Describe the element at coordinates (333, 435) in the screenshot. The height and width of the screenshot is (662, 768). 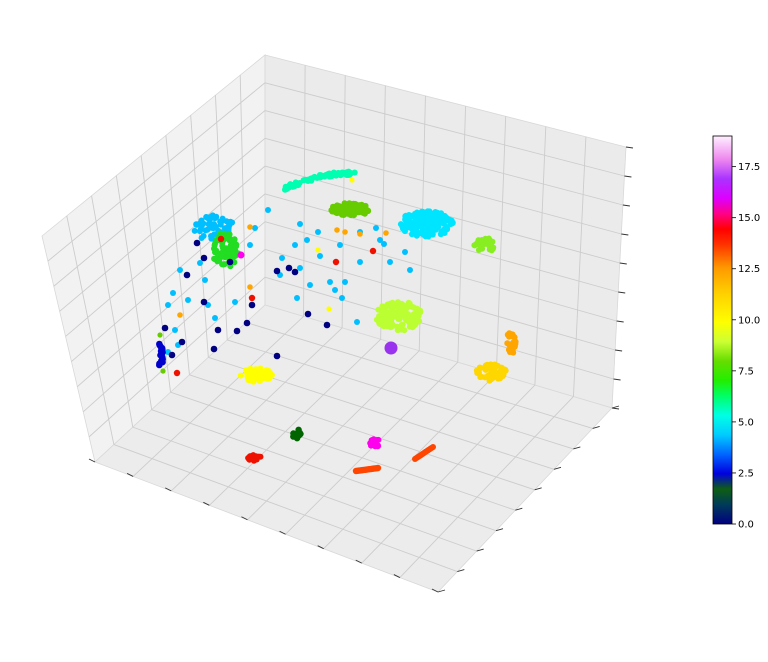
I see `gridline-floor-x` at that location.